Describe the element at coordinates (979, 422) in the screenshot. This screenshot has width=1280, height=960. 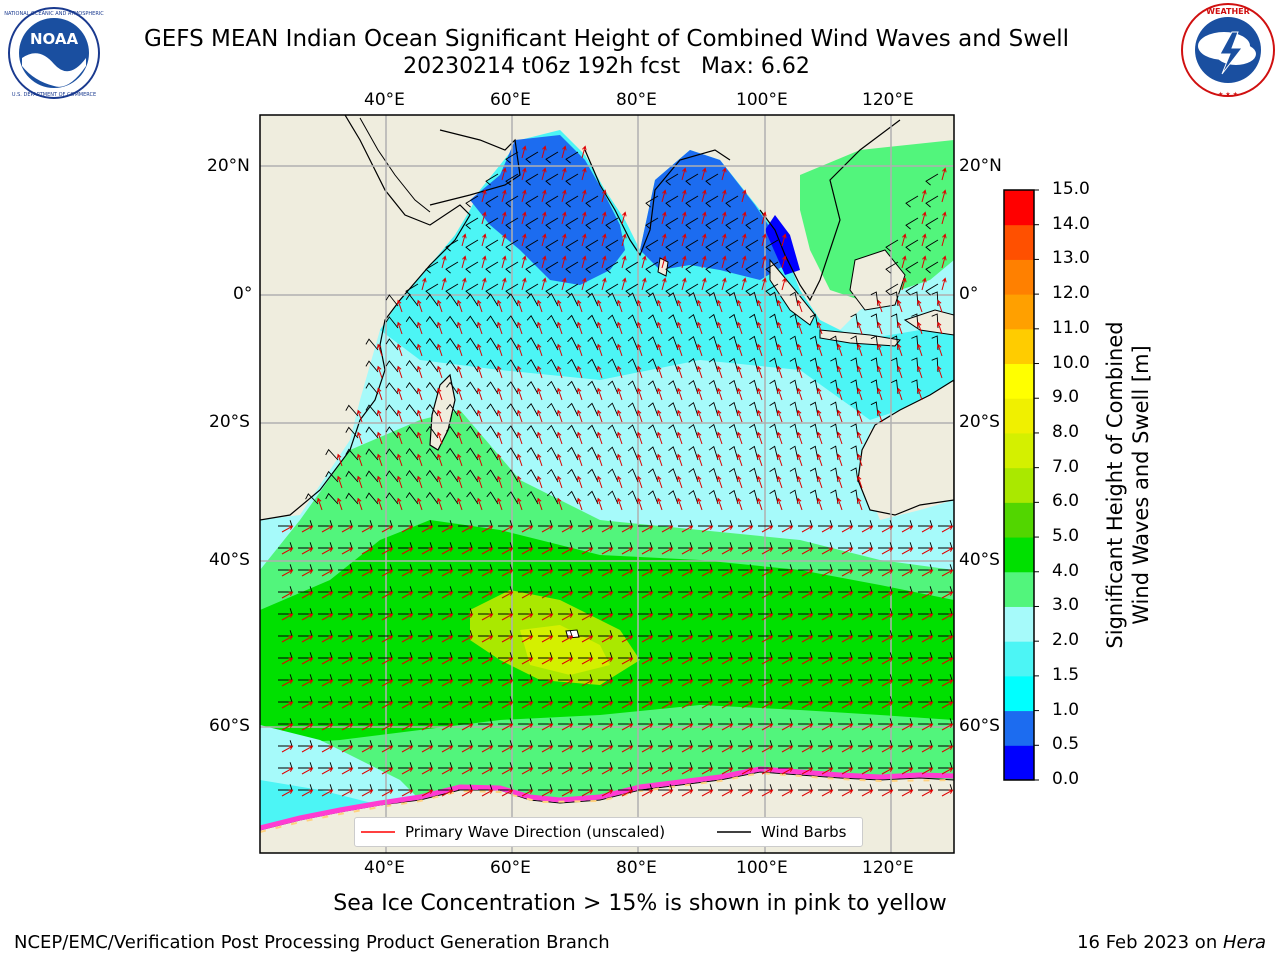
I see `lat-tick-right-20s: 20°S` at that location.